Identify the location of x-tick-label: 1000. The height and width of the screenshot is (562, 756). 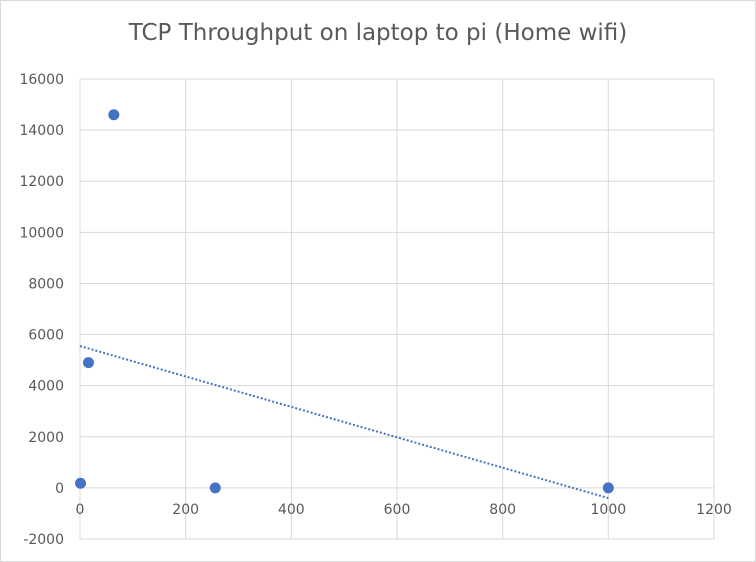
(609, 510).